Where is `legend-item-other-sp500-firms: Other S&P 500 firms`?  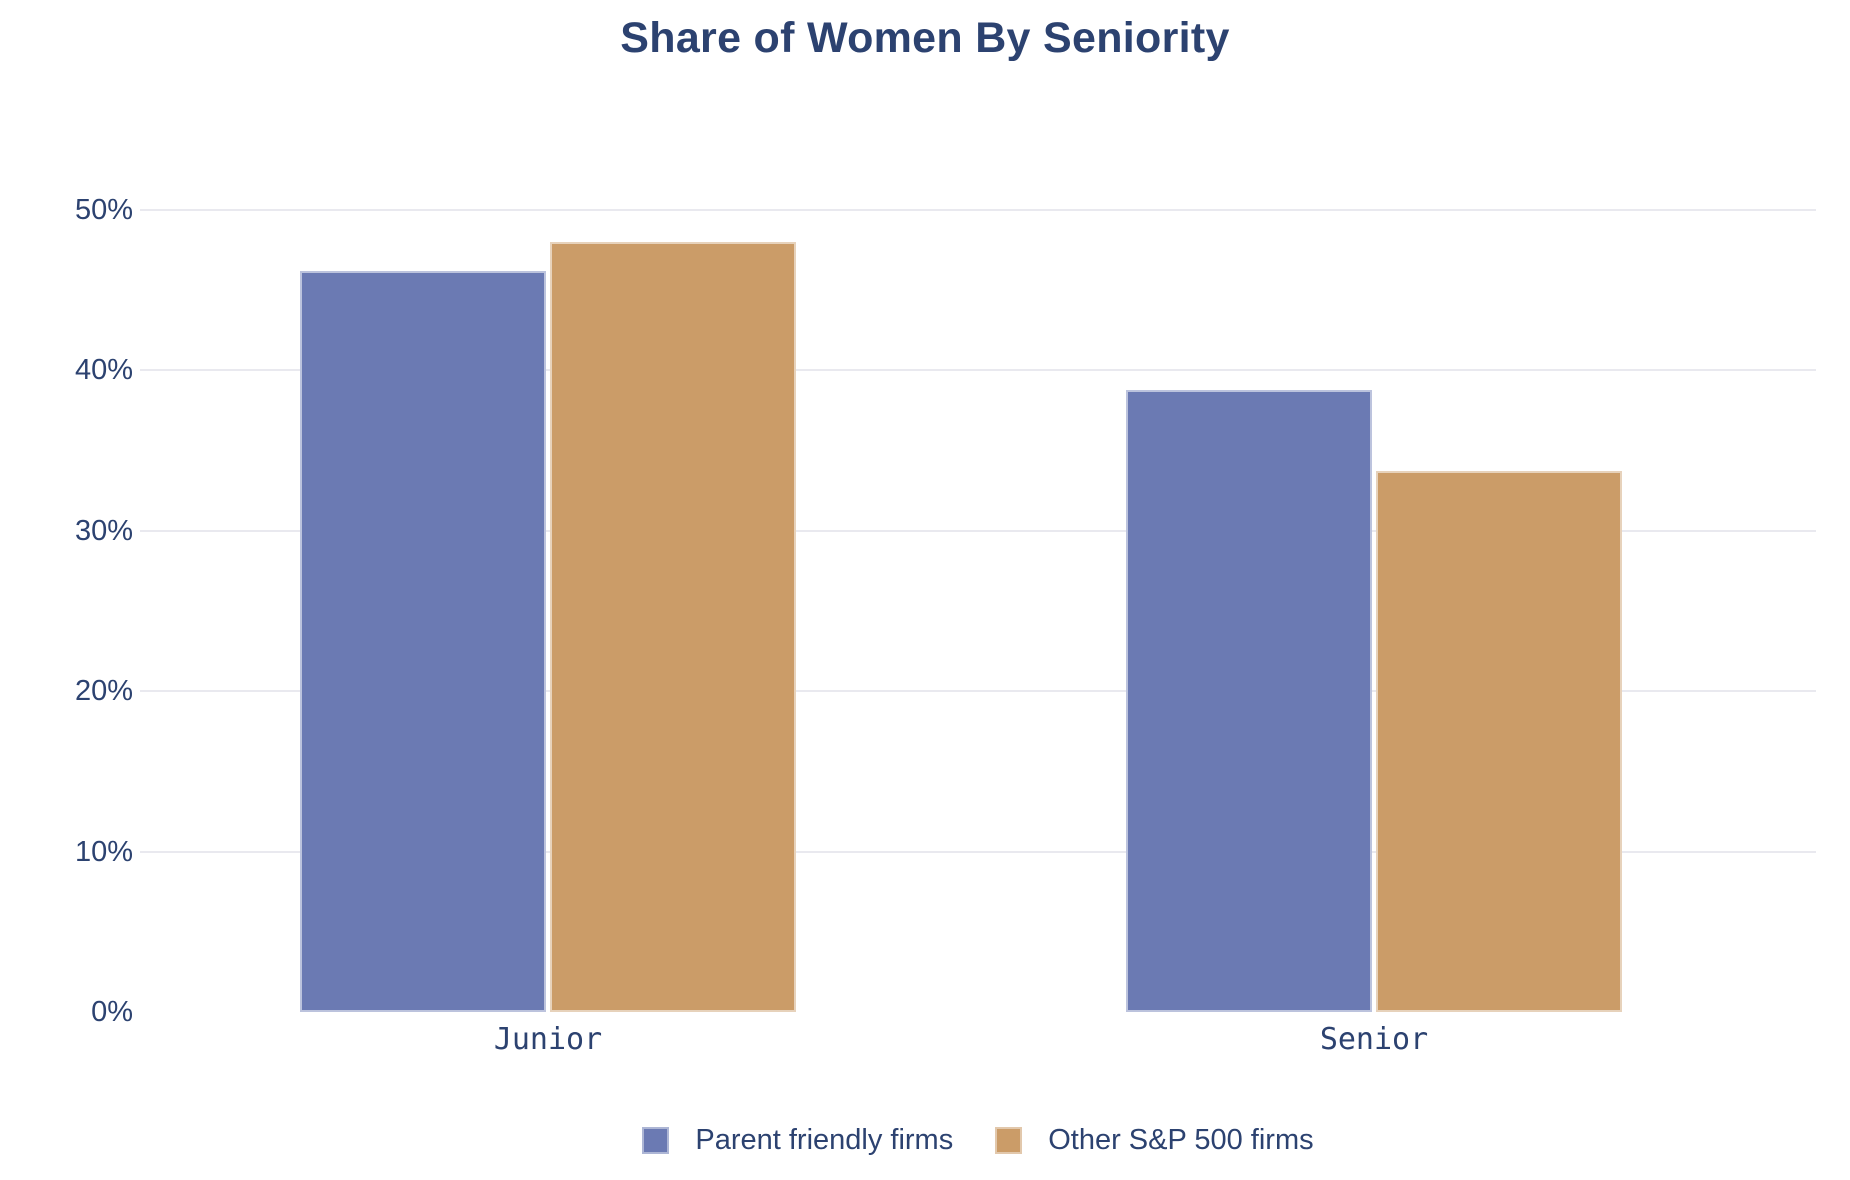
legend-item-other-sp500-firms: Other S&P 500 firms is located at coordinates (1154, 1140).